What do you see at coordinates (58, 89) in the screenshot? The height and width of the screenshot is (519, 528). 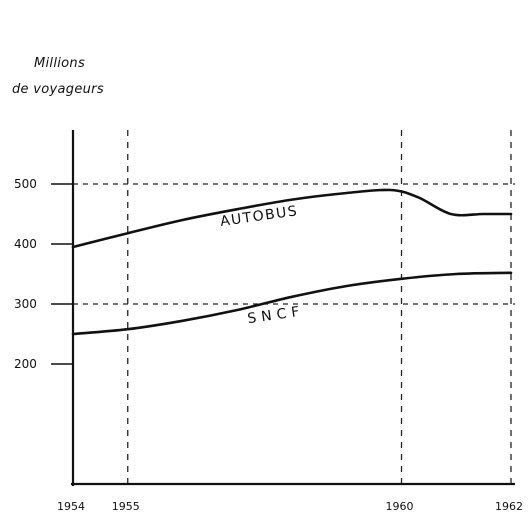 I see `y-axis-label-line2: de voyageurs` at bounding box center [58, 89].